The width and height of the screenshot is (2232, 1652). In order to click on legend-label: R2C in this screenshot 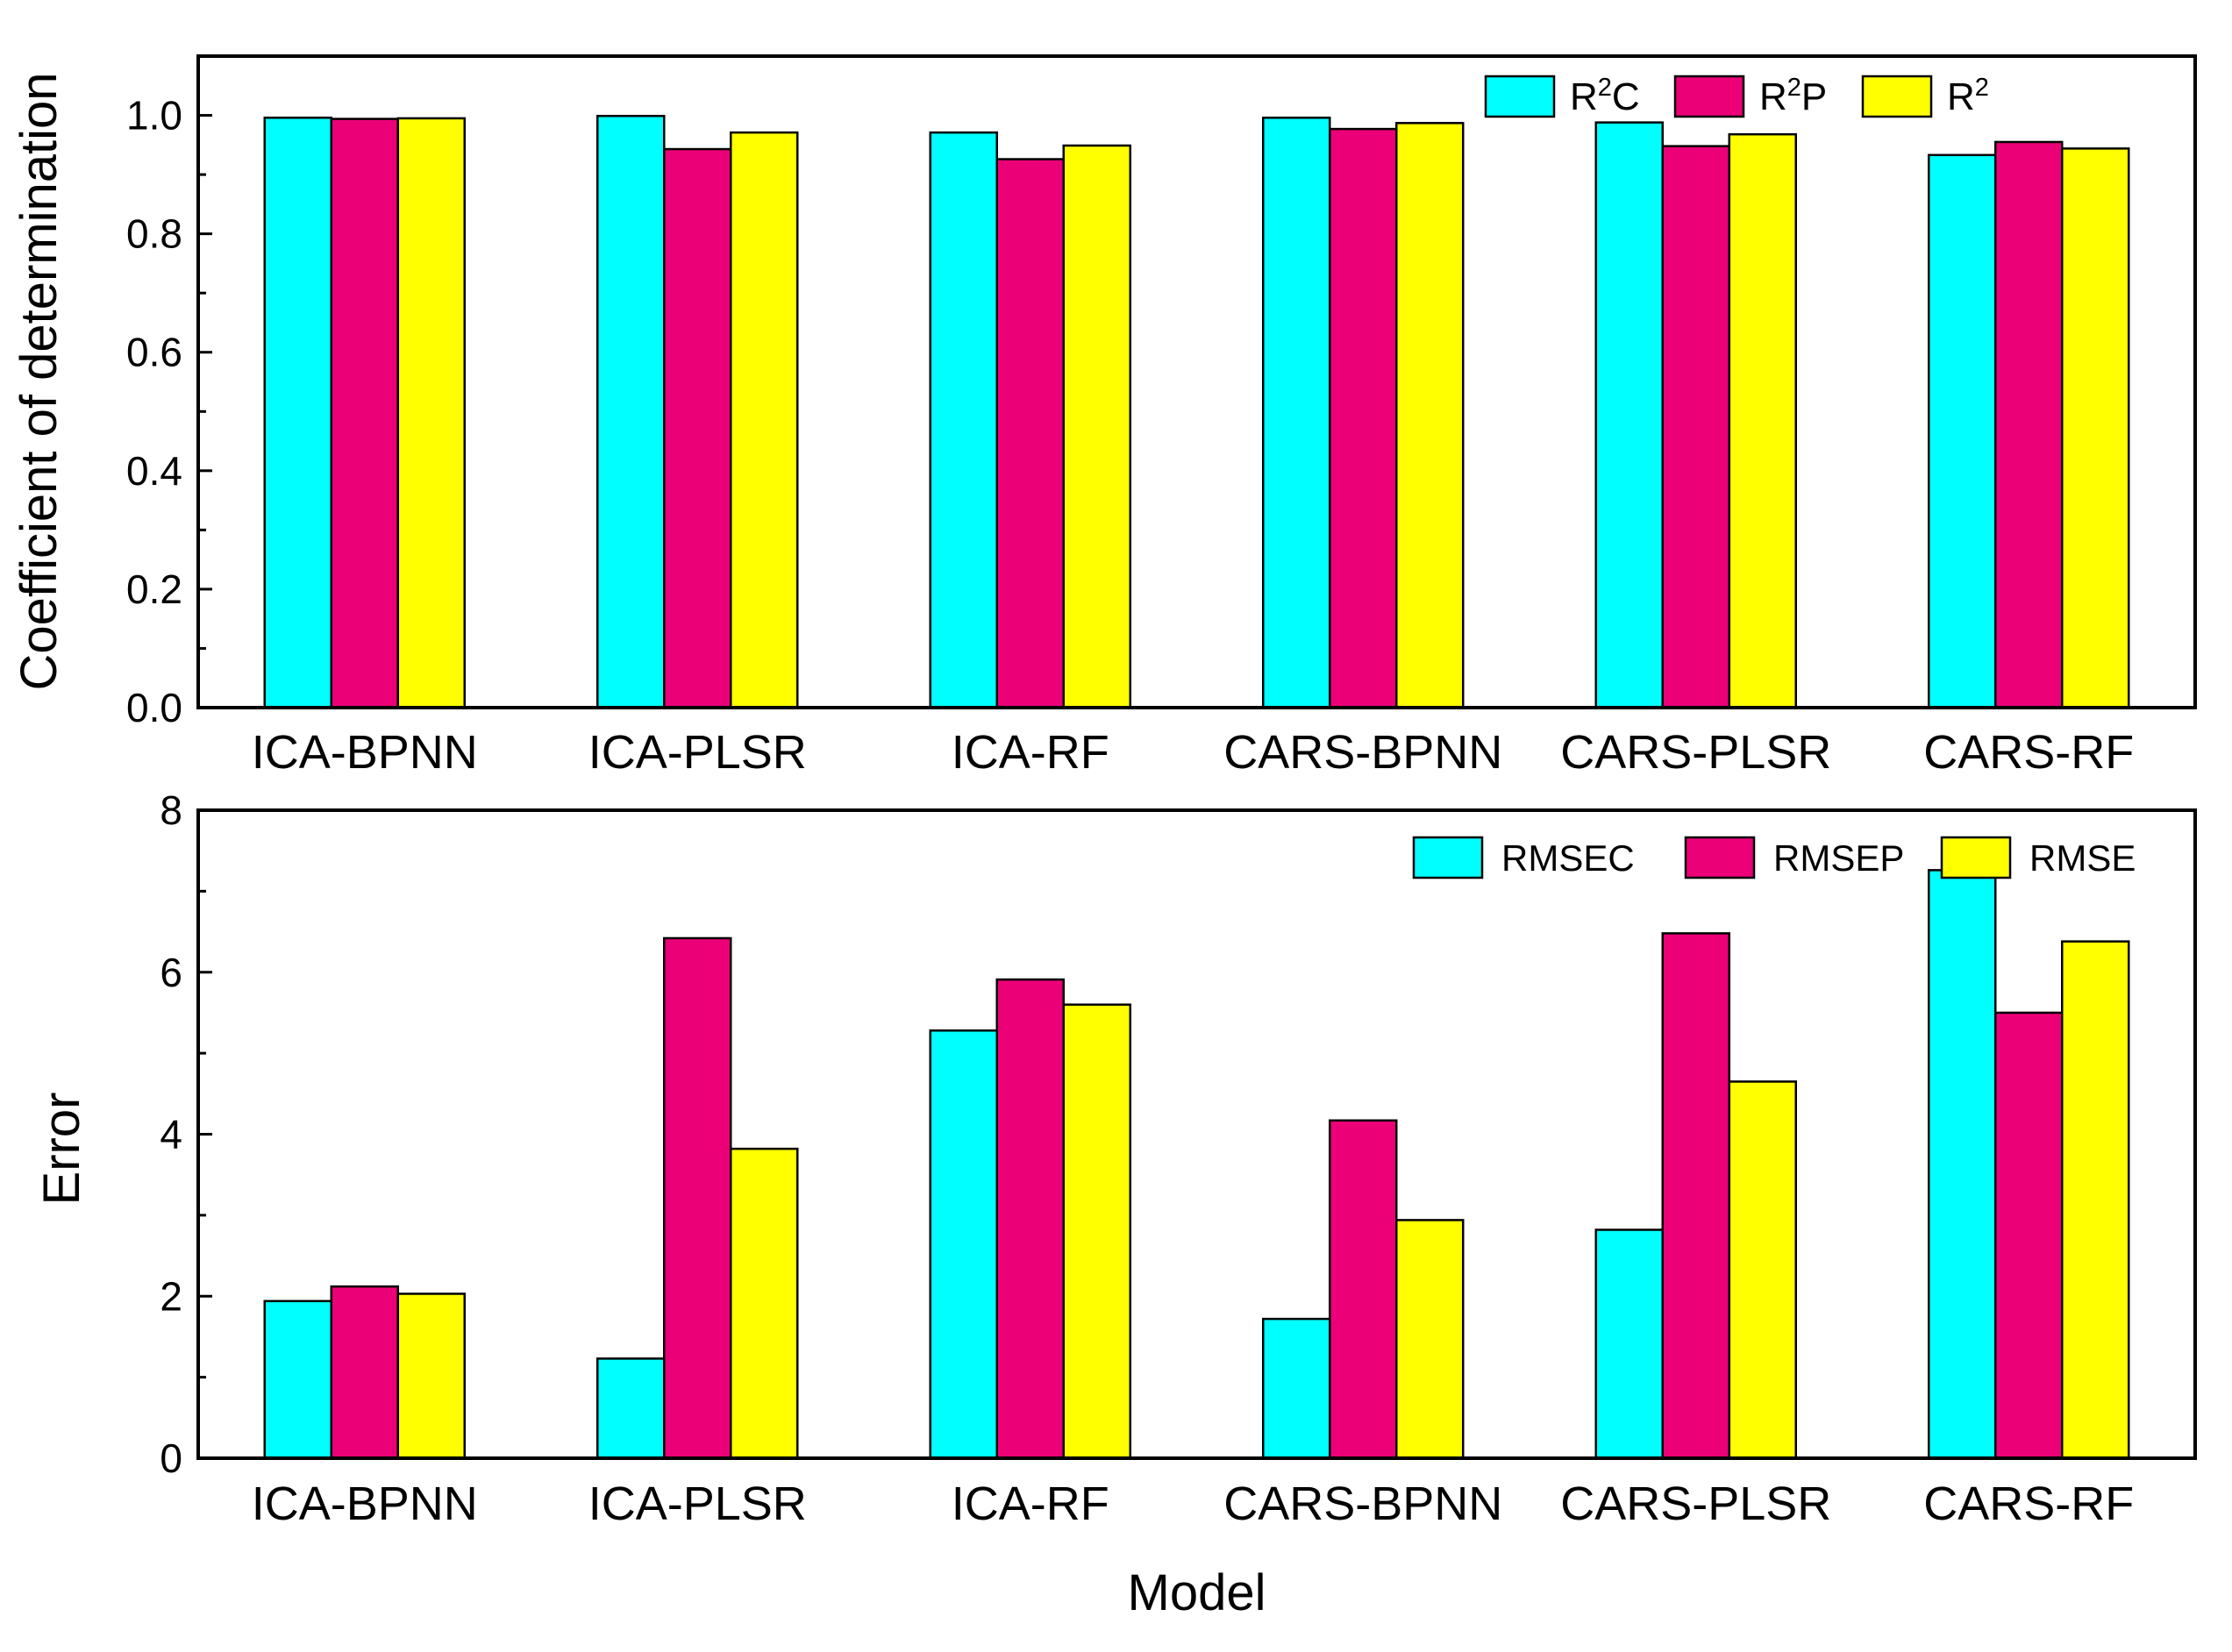, I will do `click(1605, 96)`.